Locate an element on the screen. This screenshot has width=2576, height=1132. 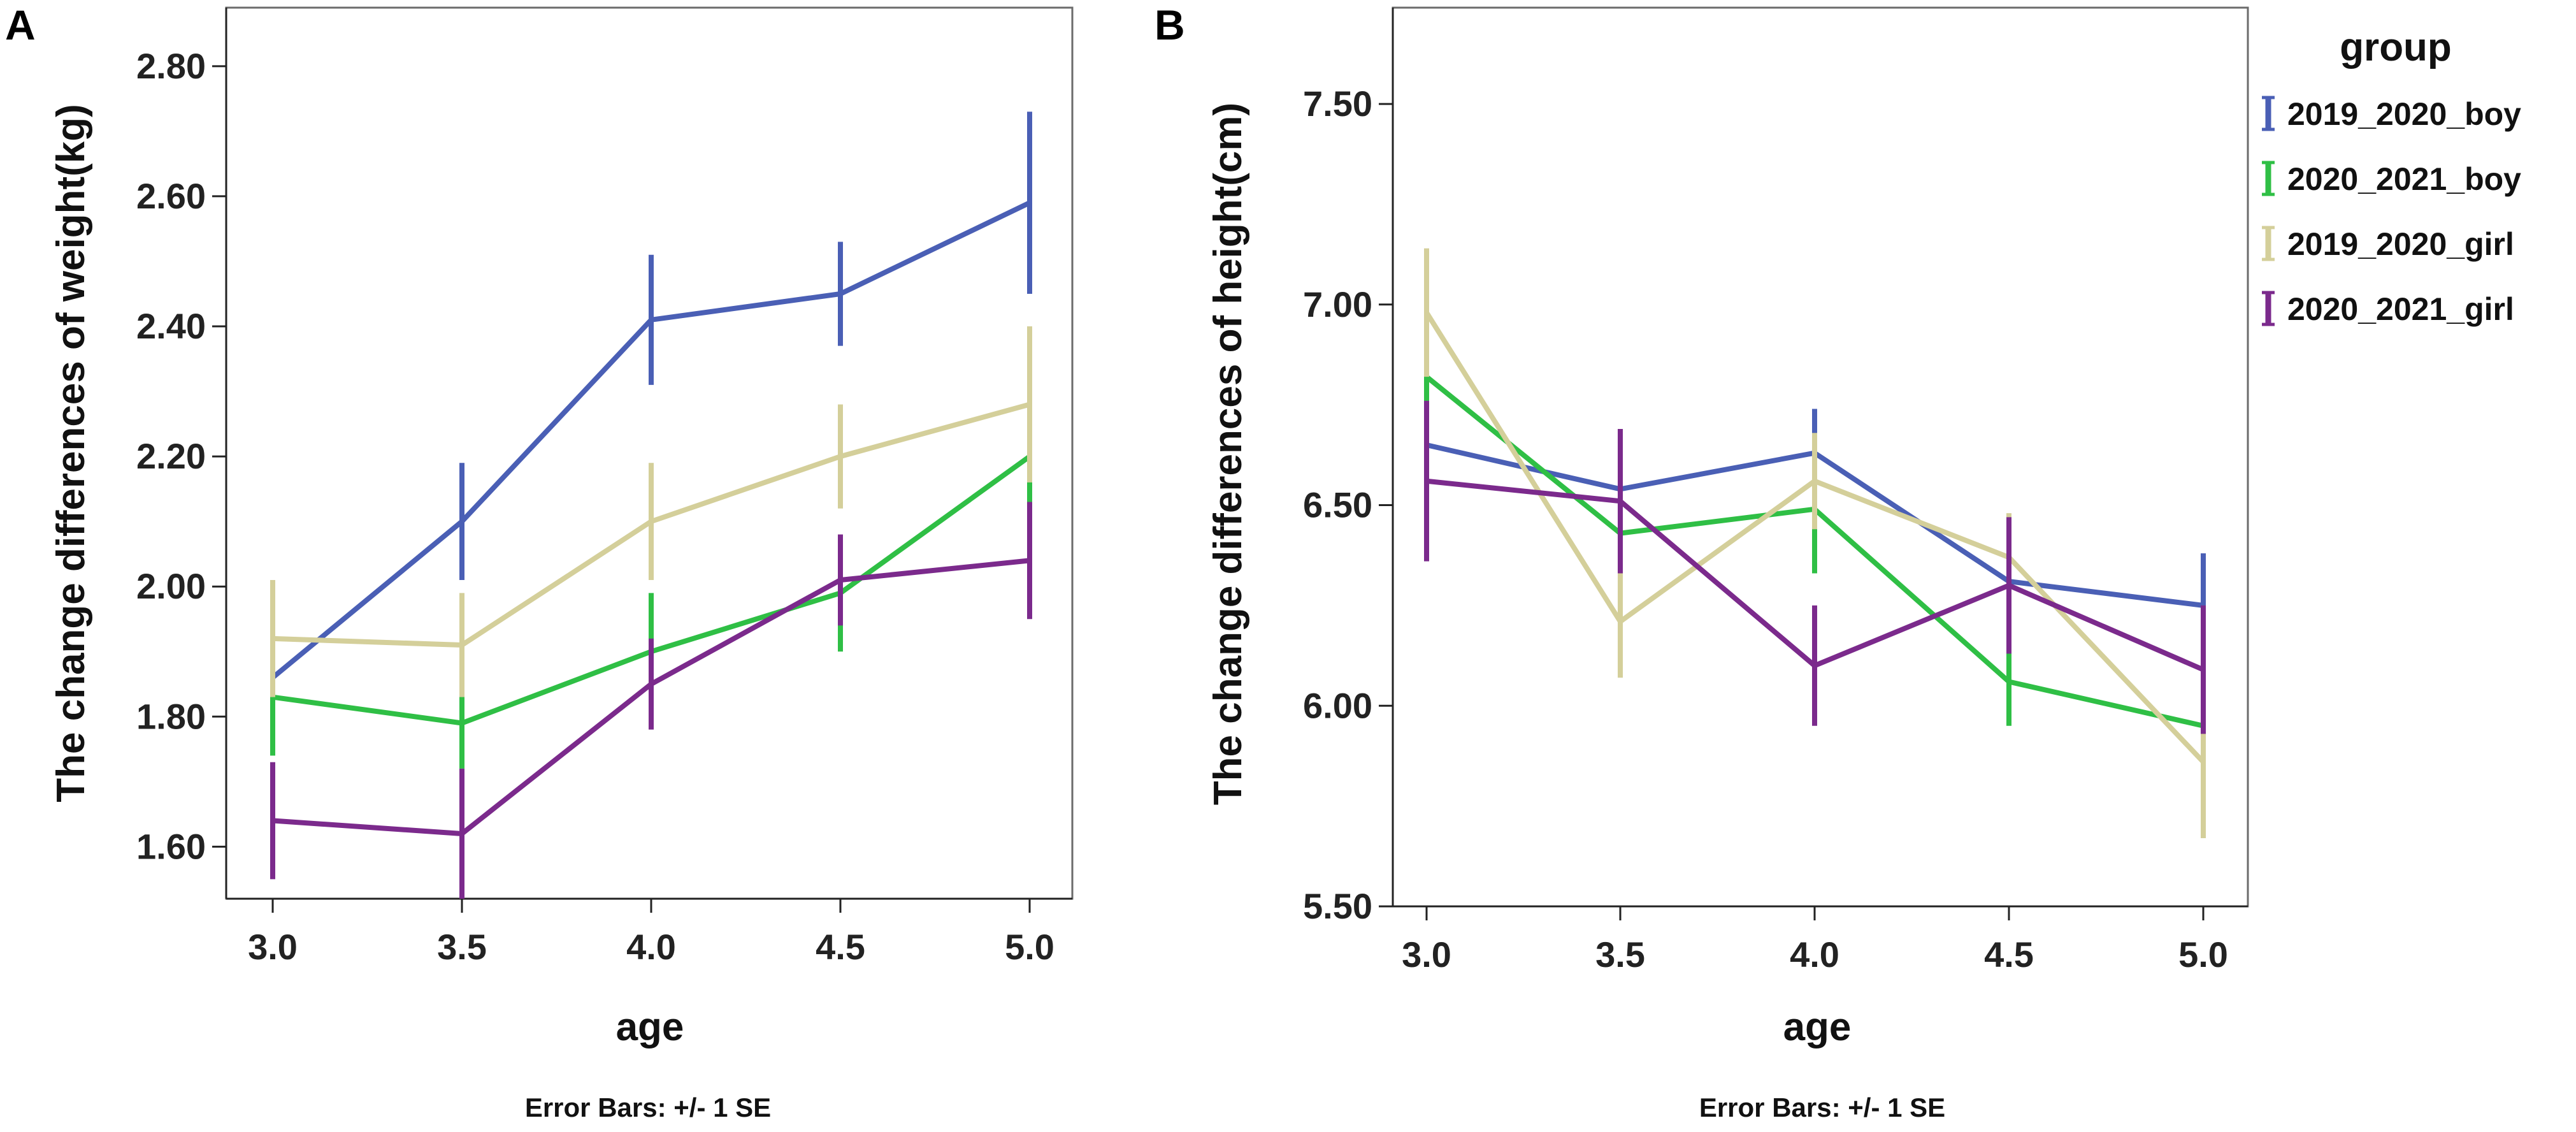
legend-item-label: 2019_2020_boy is located at coordinates (2404, 114).